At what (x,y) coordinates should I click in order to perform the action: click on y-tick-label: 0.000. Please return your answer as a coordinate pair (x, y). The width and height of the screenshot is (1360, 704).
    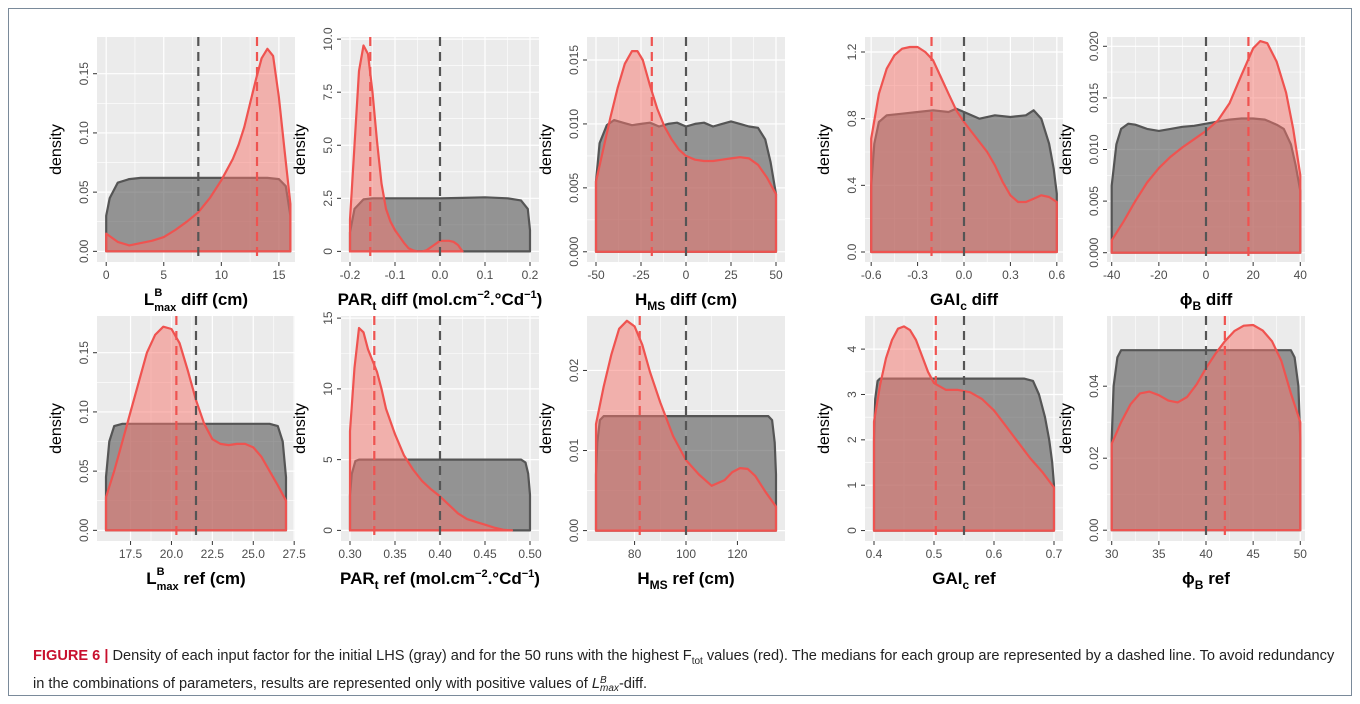
    Looking at the image, I should click on (1094, 252).